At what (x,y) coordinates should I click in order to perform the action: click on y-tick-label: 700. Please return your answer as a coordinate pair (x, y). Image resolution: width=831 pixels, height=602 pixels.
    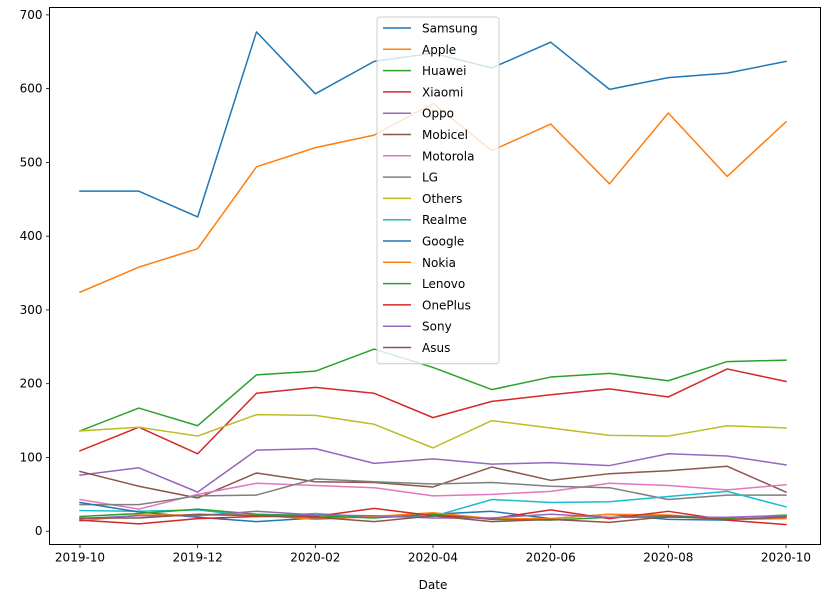
    Looking at the image, I should click on (31, 15).